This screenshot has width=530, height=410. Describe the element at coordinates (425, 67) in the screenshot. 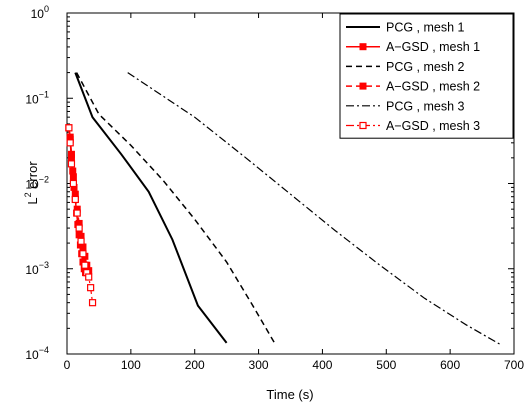

I see `legend-label: PCG , mesh 2` at that location.